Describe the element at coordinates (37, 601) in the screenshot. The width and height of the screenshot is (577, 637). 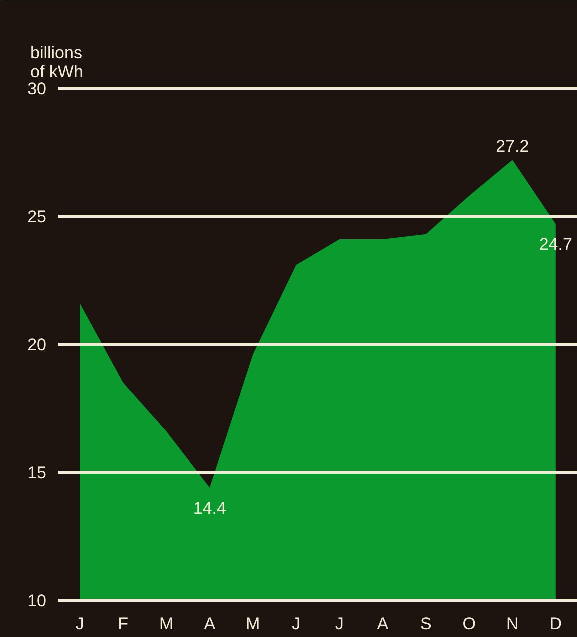
I see `y-tick-label: 10` at that location.